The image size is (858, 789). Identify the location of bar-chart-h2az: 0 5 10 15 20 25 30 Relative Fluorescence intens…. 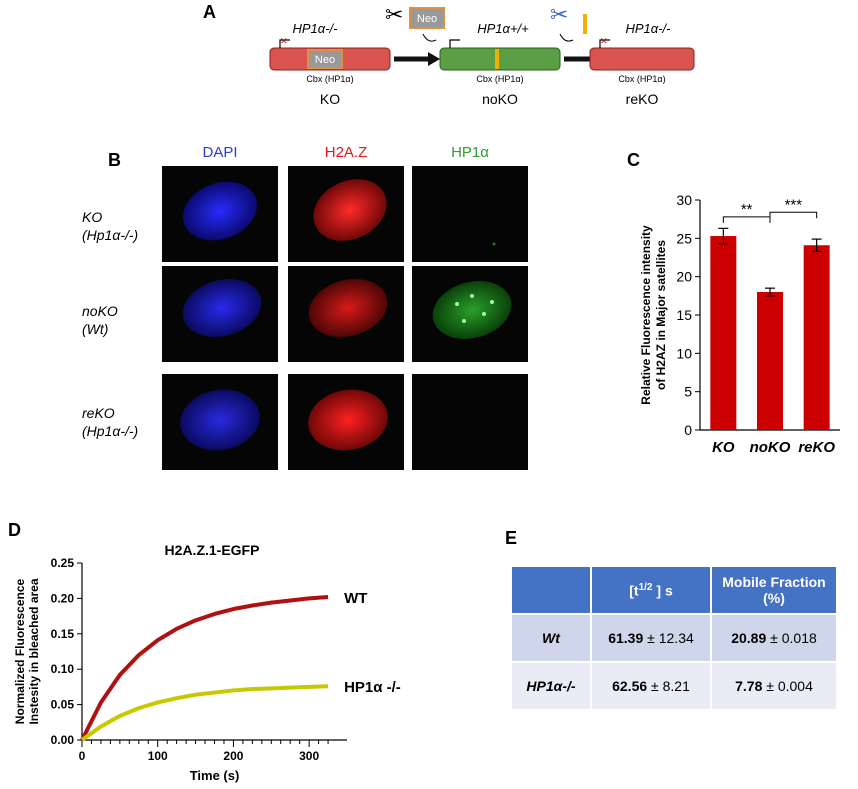
(739, 324).